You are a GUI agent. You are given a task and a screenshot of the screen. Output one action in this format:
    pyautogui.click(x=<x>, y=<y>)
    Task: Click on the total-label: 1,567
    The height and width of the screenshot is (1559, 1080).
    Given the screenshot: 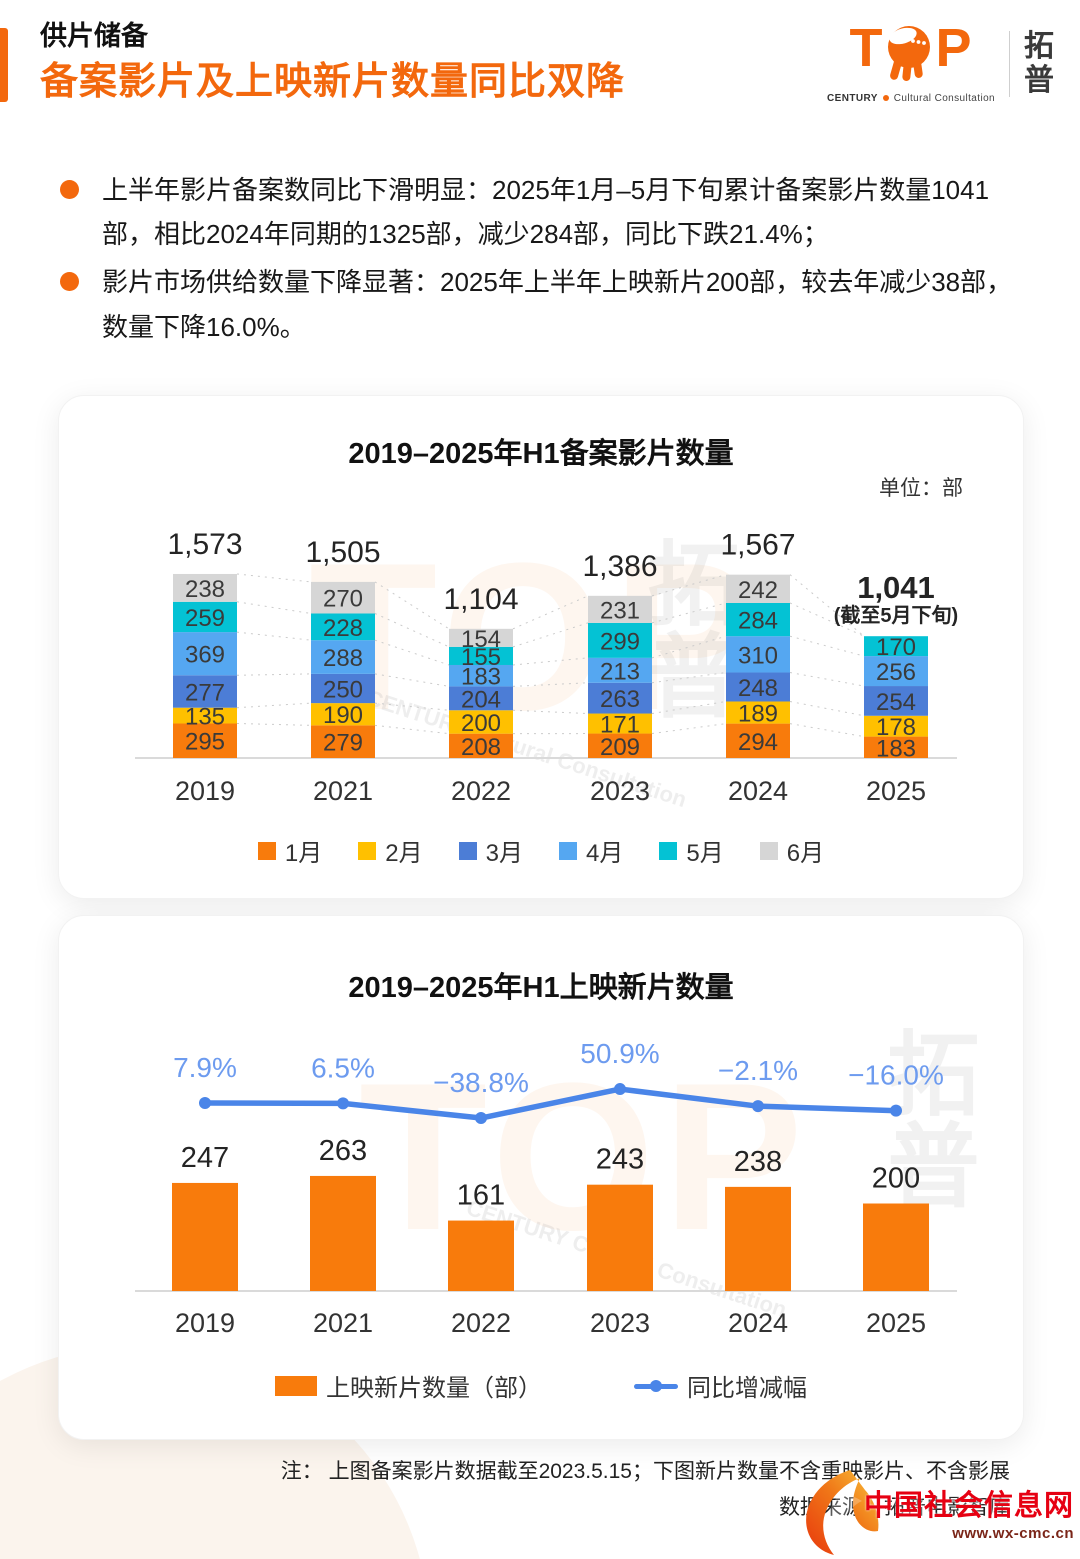 What is the action you would take?
    pyautogui.click(x=757, y=545)
    